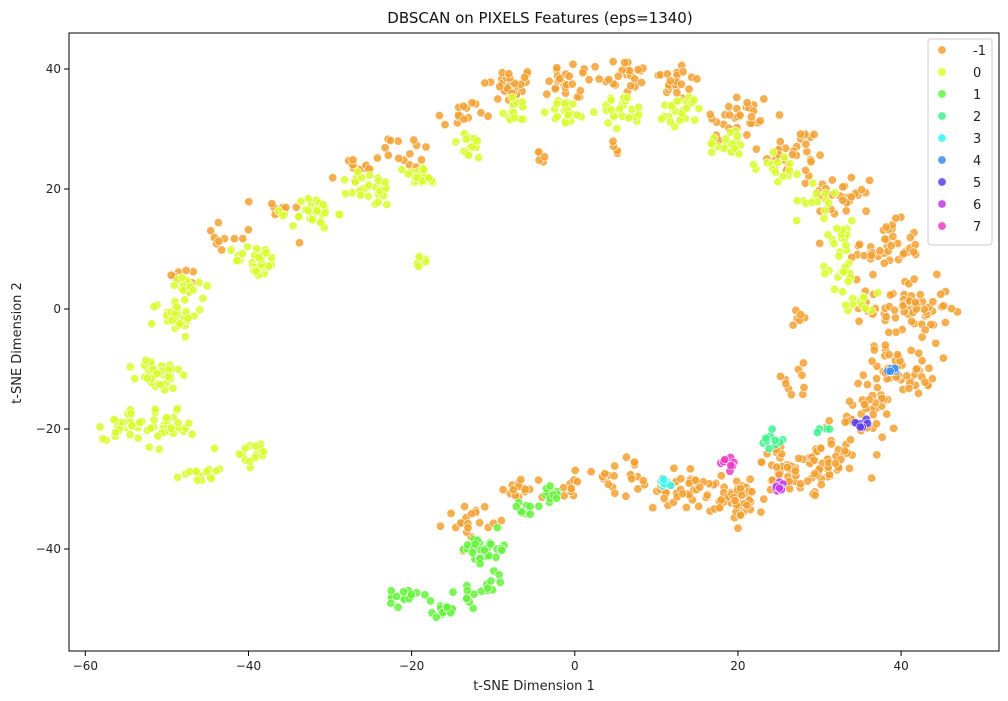 Image resolution: width=1008 pixels, height=701 pixels. I want to click on legend-marker, so click(942, 50).